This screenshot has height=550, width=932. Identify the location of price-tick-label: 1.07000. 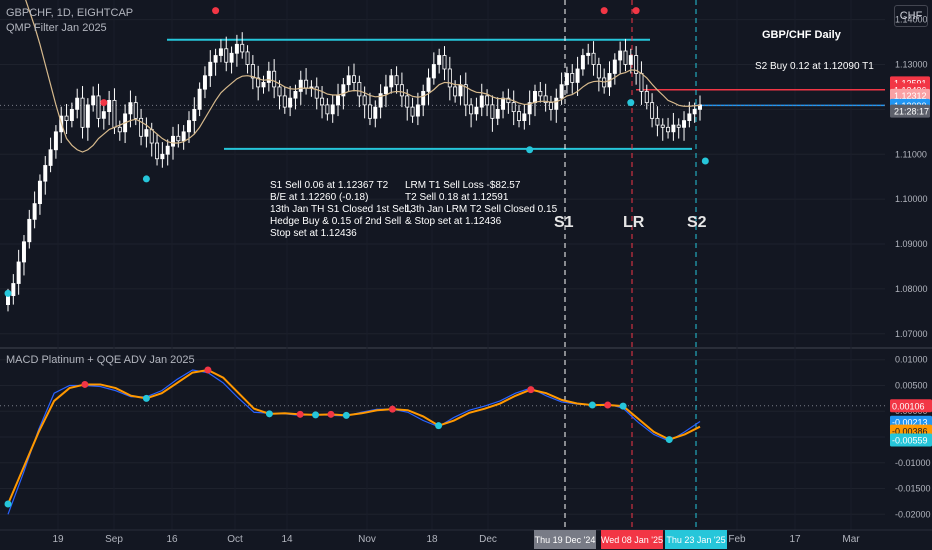
(911, 334).